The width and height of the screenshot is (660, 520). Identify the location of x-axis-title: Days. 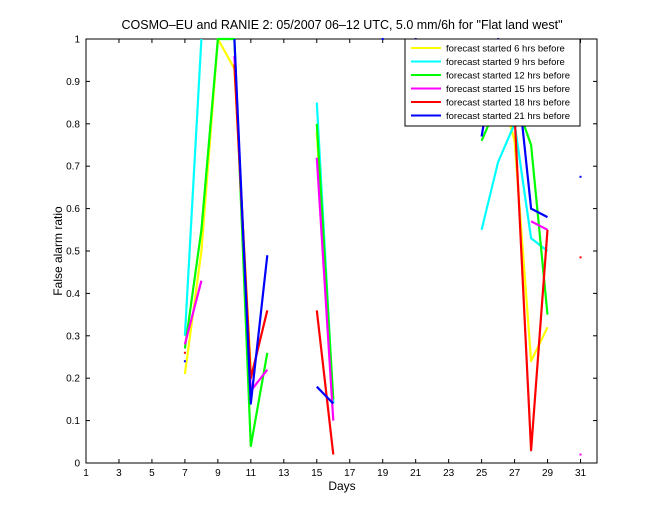
(341, 486).